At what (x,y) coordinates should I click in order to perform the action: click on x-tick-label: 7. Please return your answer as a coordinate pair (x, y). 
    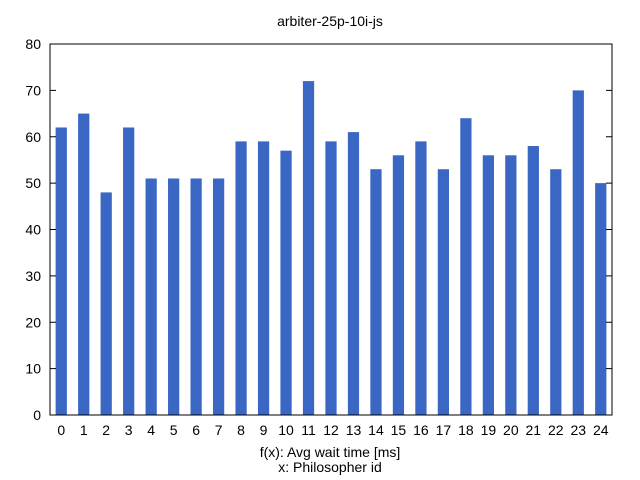
    Looking at the image, I should click on (219, 430).